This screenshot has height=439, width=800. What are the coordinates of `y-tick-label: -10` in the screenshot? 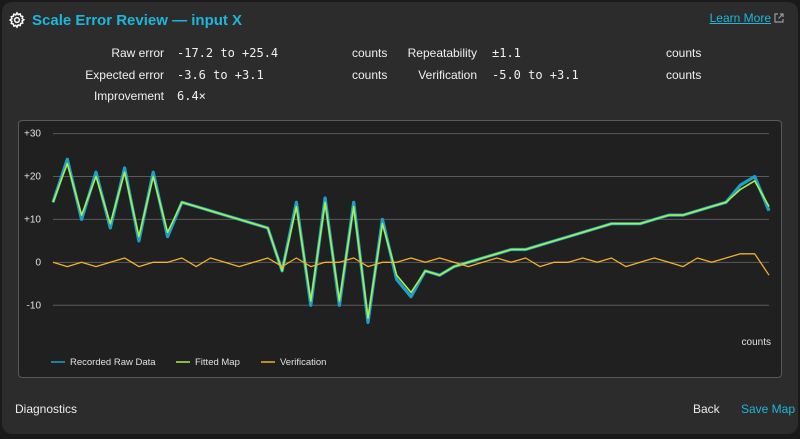 It's located at (34, 305).